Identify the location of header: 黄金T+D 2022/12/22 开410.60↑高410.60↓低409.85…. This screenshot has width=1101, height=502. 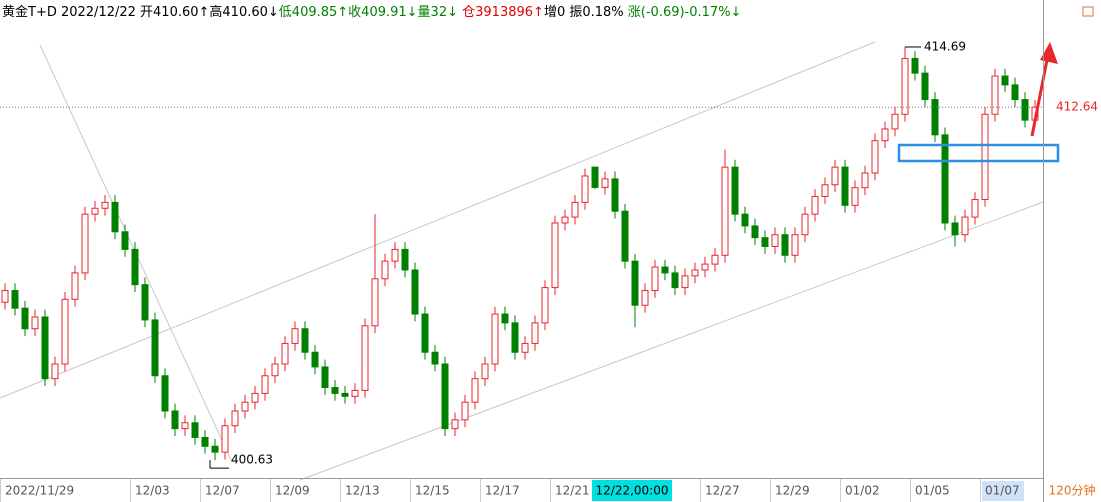
(371, 12).